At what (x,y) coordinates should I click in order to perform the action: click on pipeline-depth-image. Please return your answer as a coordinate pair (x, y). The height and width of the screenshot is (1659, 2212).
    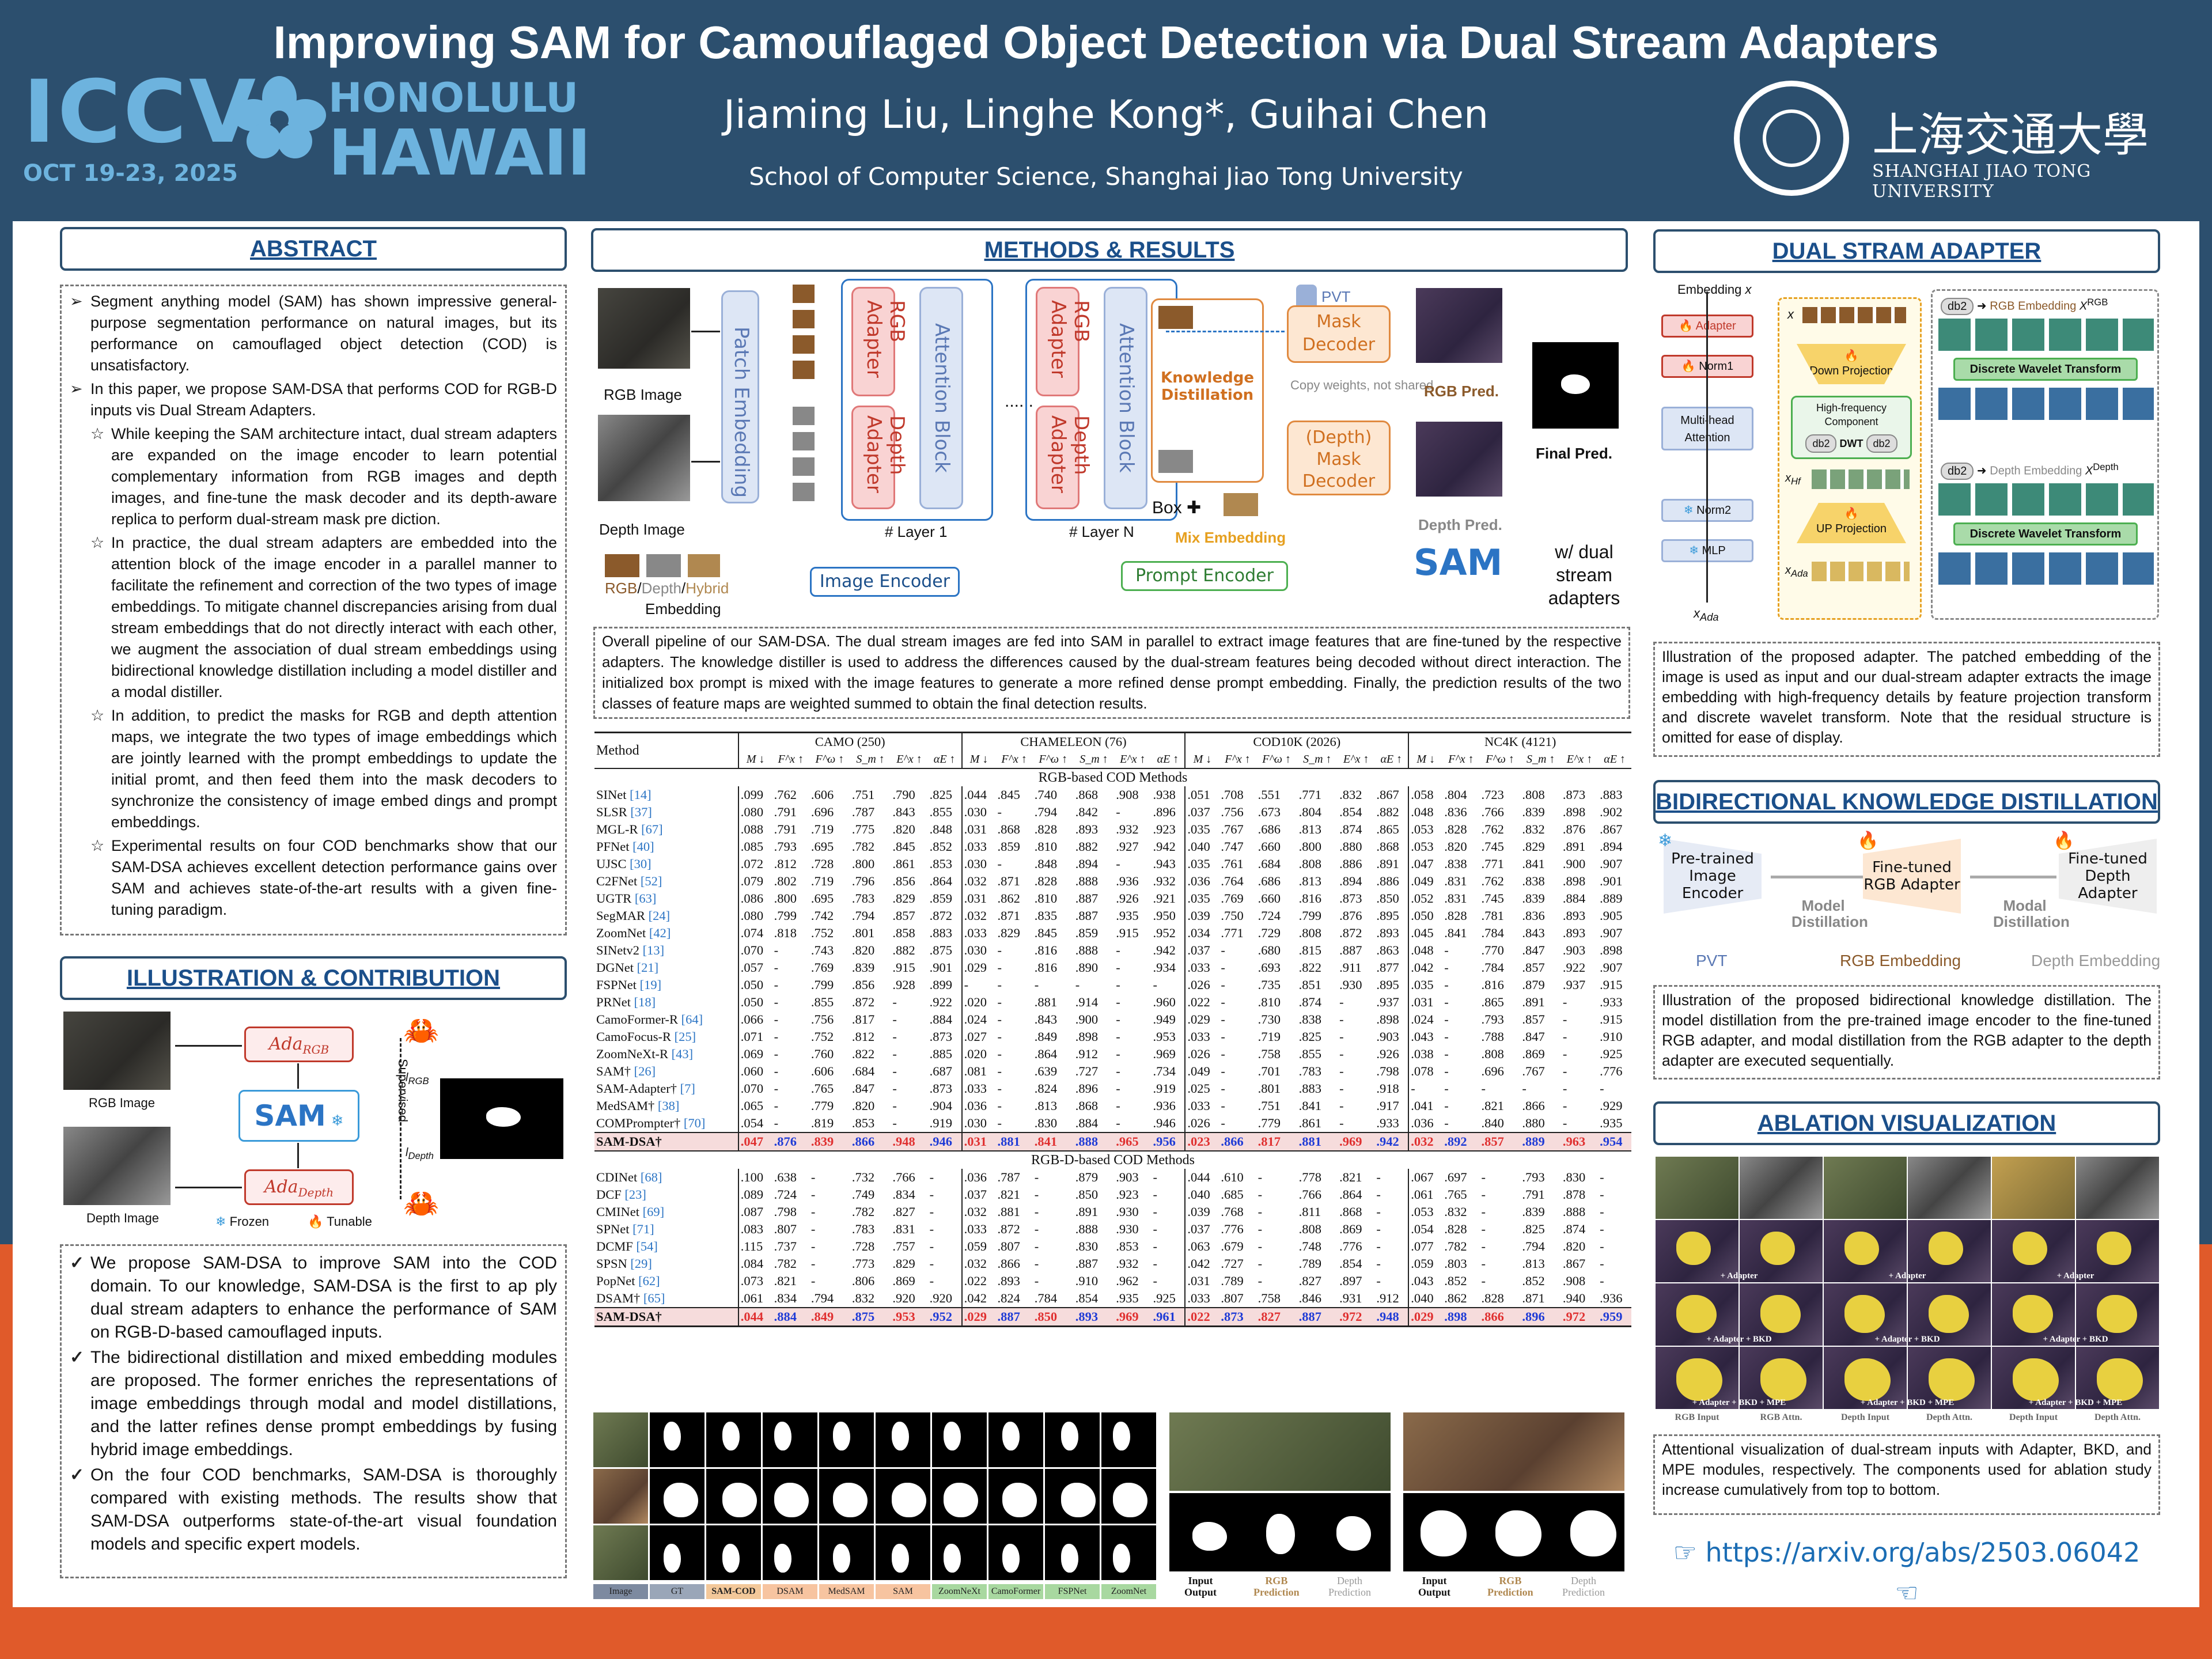
    Looking at the image, I should click on (644, 458).